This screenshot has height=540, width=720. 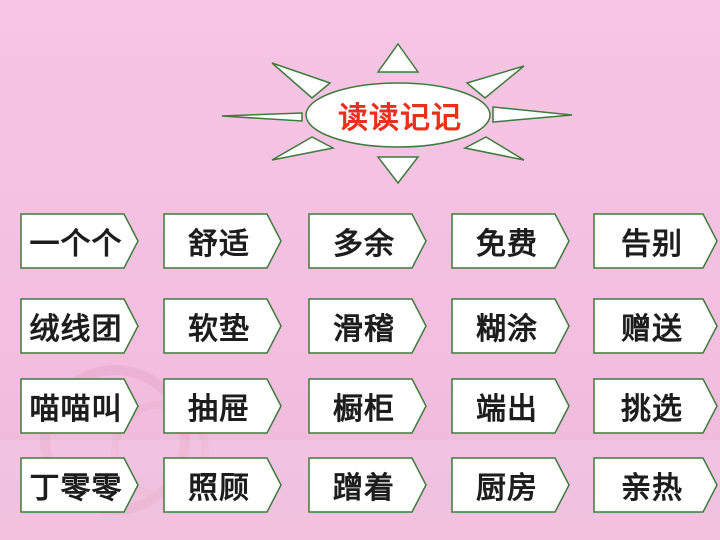 What do you see at coordinates (507, 409) in the screenshot?
I see `word-label: 端出` at bounding box center [507, 409].